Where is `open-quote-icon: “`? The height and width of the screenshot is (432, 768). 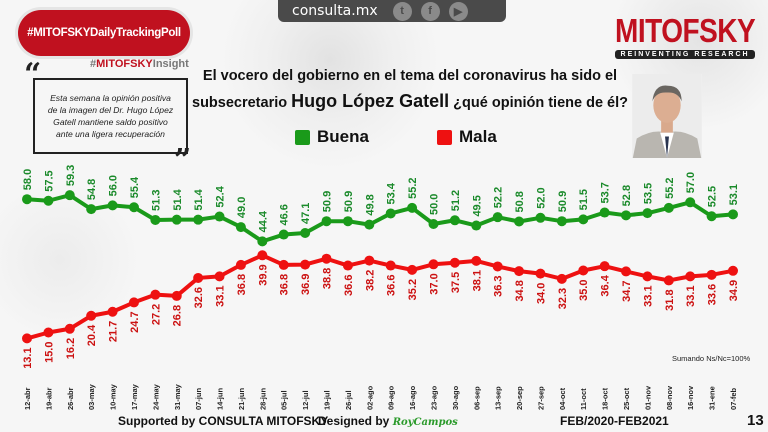
open-quote-icon: “ is located at coordinates (33, 74).